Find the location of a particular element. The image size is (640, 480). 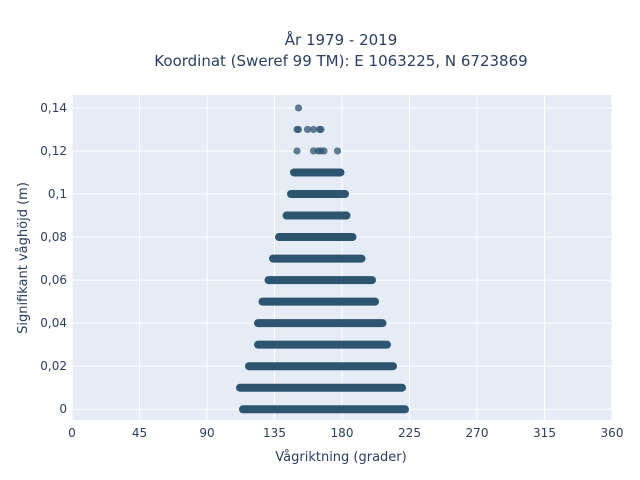

x-tick-label: 225 is located at coordinates (409, 433).